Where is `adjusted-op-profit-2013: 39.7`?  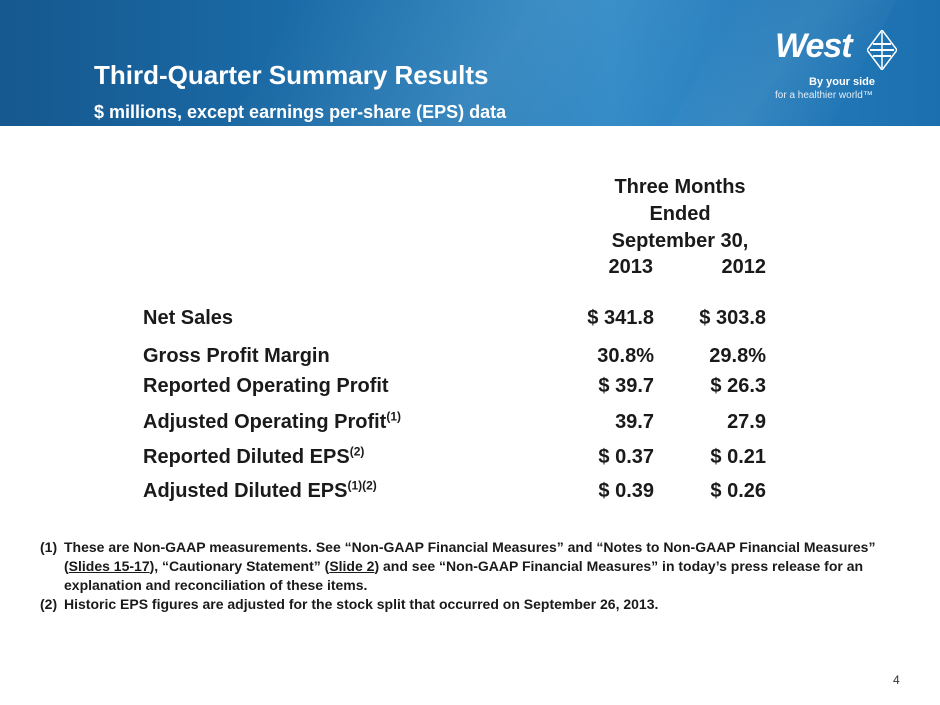
adjusted-op-profit-2013: 39.7 is located at coordinates (634, 422).